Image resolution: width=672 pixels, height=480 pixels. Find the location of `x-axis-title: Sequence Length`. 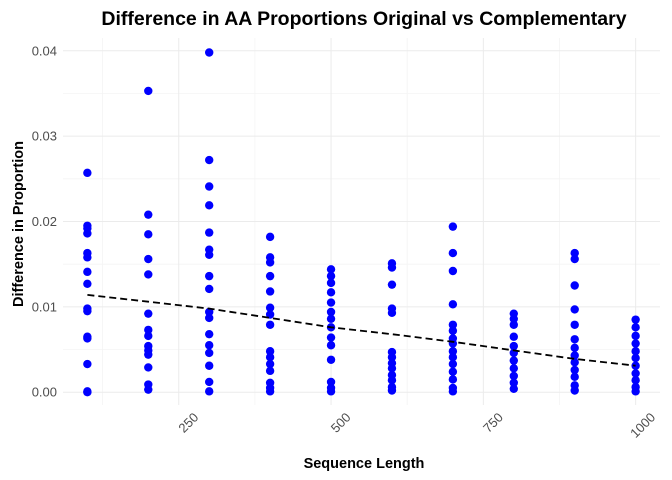

x-axis-title: Sequence Length is located at coordinates (364, 464).